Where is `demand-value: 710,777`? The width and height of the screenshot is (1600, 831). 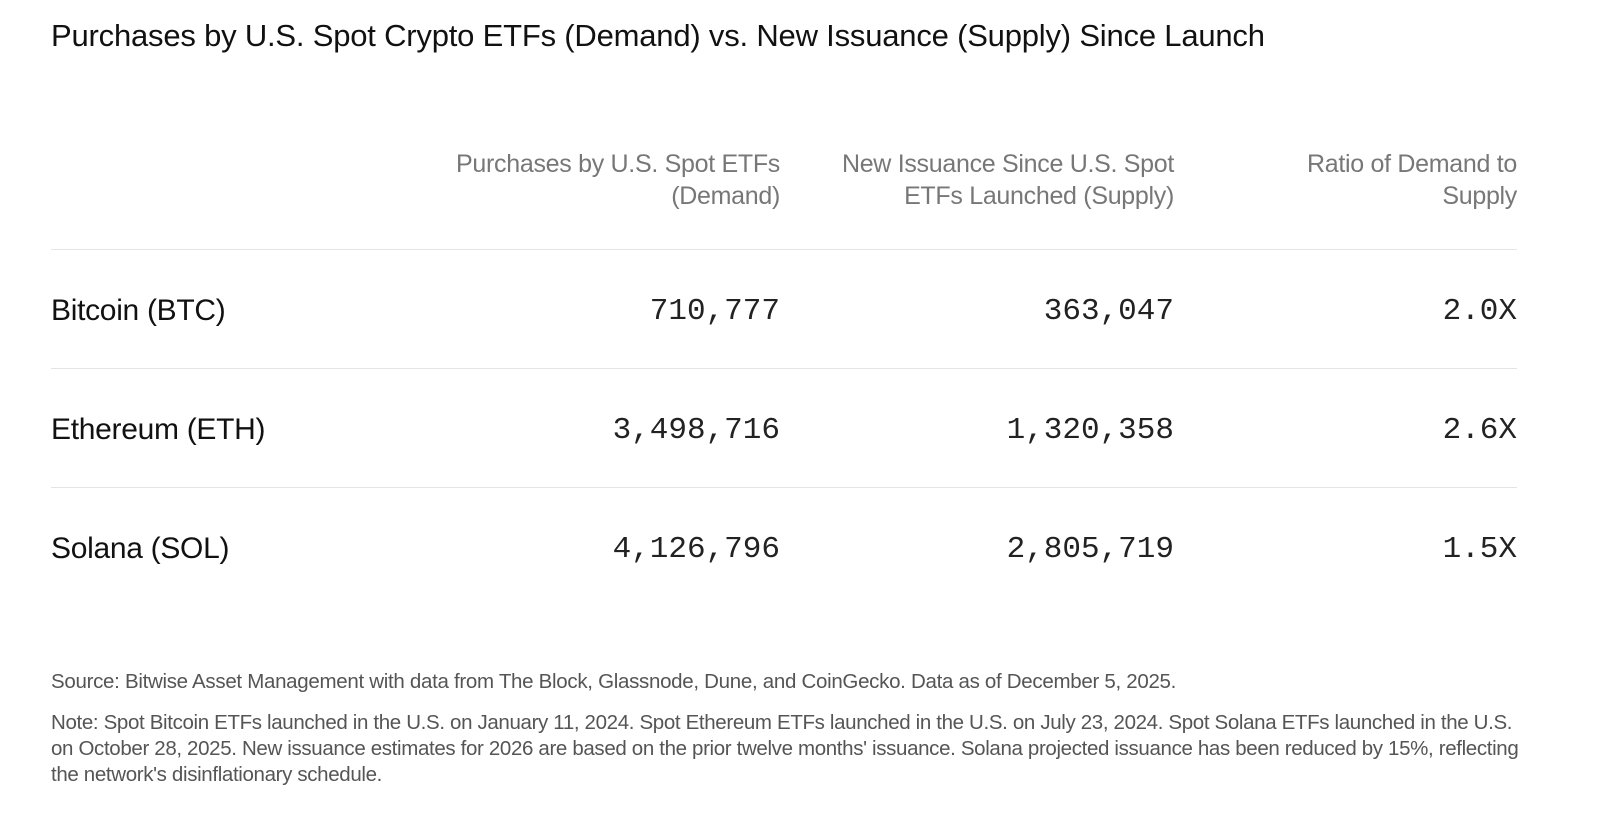
demand-value: 710,777 is located at coordinates (714, 311).